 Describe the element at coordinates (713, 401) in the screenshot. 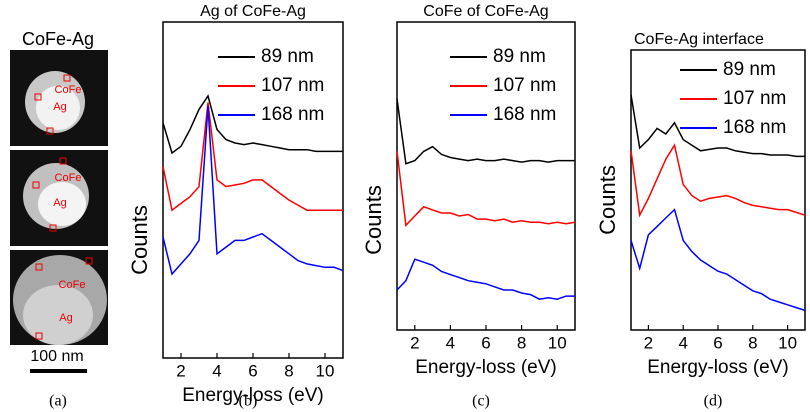

I see `caption: (d)` at that location.